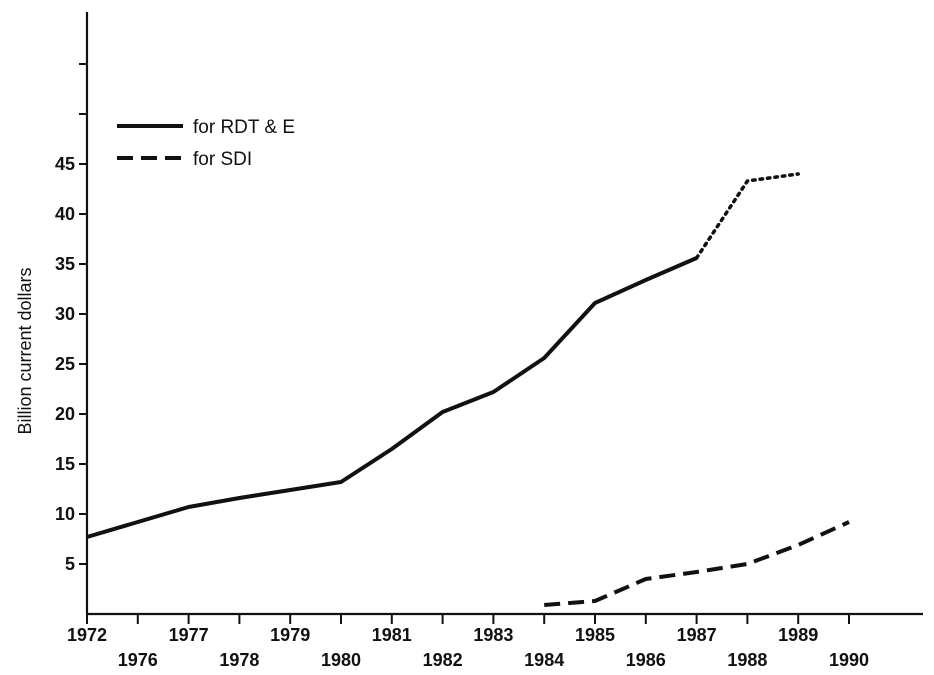 This screenshot has height=675, width=934. Describe the element at coordinates (239, 660) in the screenshot. I see `x-tick-label: 1978` at that location.